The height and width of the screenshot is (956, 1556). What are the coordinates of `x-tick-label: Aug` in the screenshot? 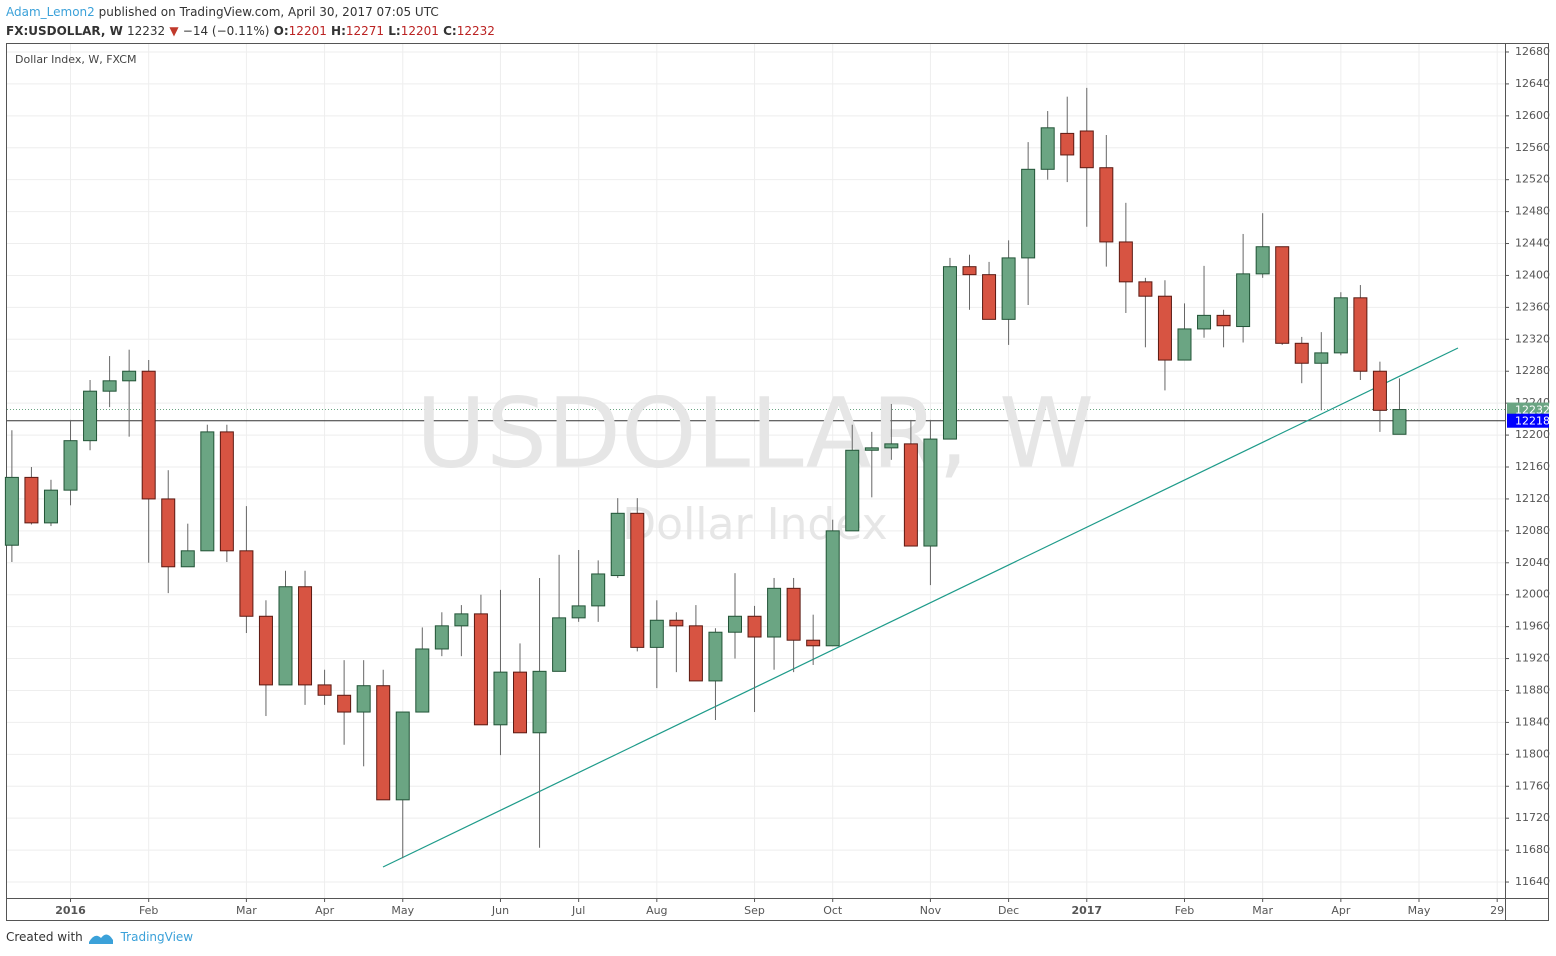 It's located at (656, 910).